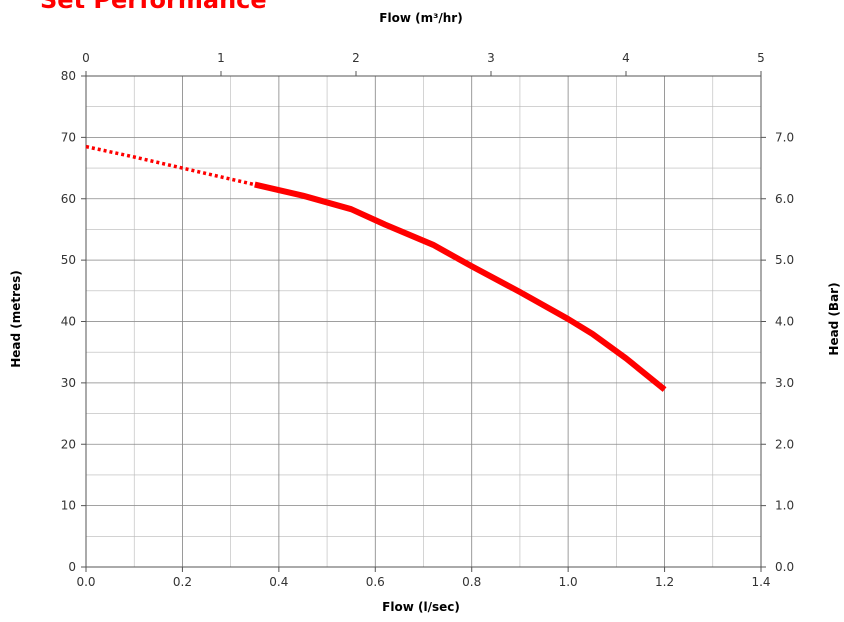 The image size is (844, 622). I want to click on x-axis-label: Flow (l/sec), so click(421, 607).